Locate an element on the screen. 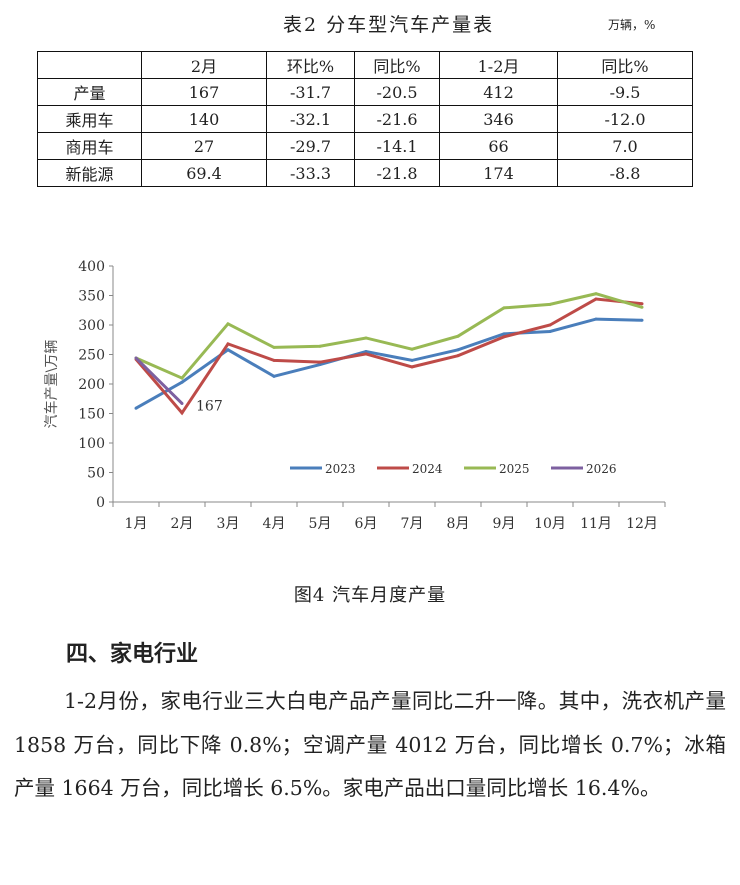  table-cell: 69.4 is located at coordinates (204, 173).